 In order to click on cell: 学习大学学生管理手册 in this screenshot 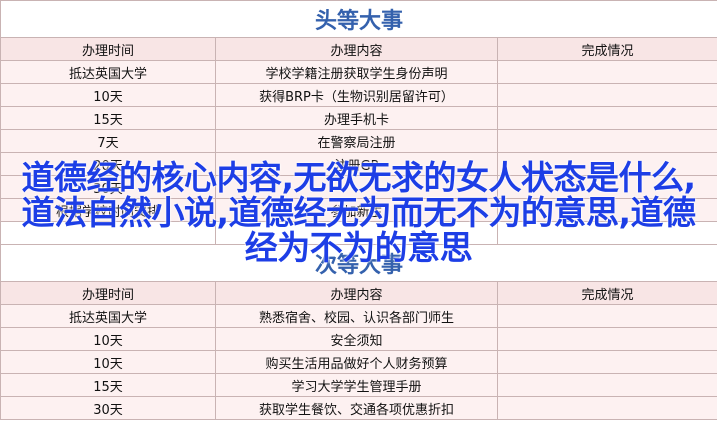, I will do `click(356, 385)`.